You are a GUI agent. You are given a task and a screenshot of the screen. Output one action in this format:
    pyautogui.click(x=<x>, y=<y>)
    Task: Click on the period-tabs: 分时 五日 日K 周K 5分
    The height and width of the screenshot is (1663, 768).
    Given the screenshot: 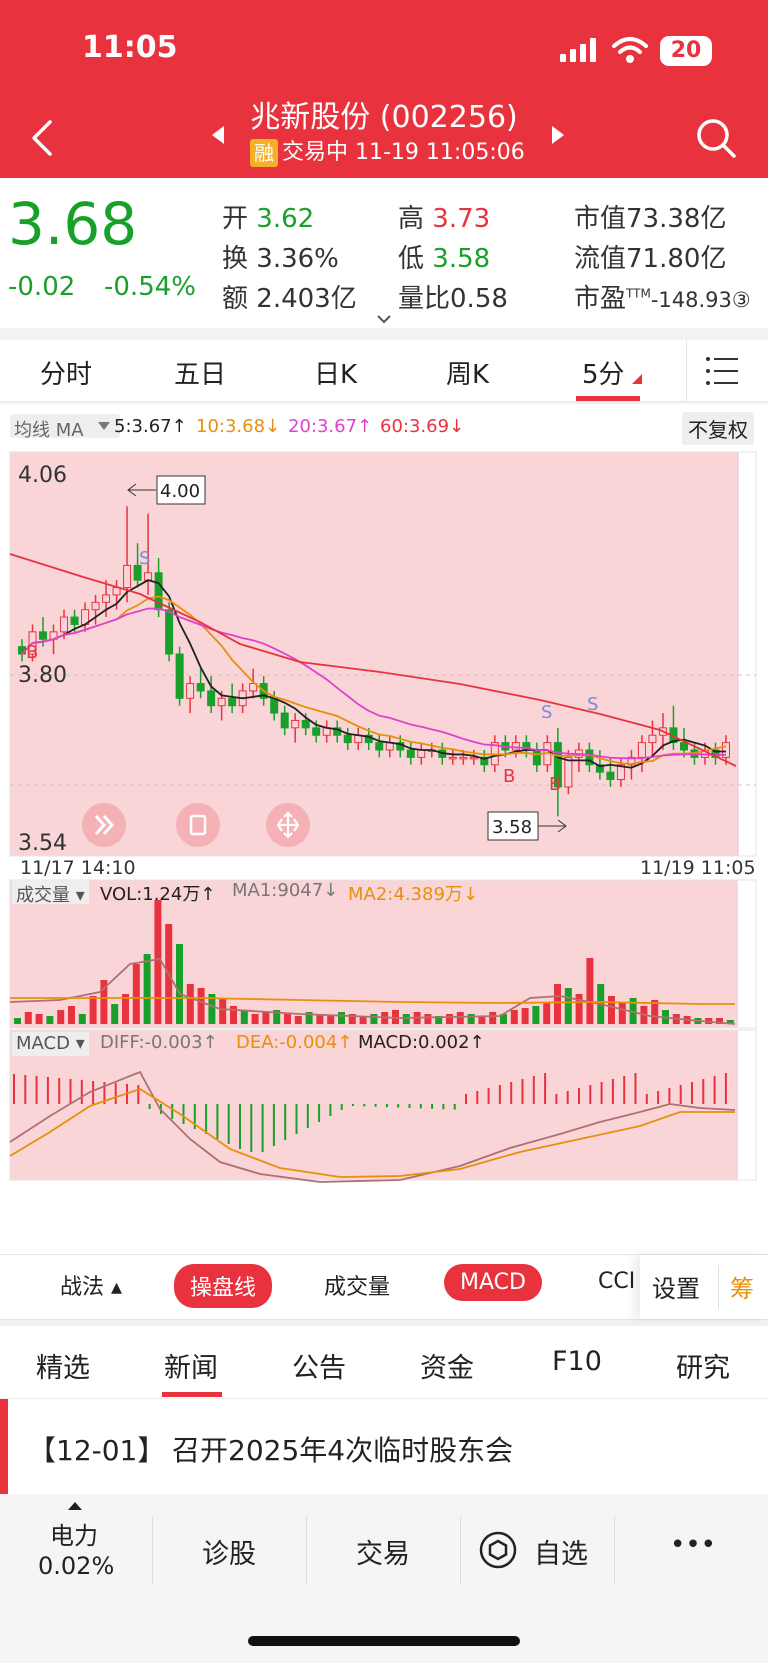 What is the action you would take?
    pyautogui.click(x=384, y=371)
    